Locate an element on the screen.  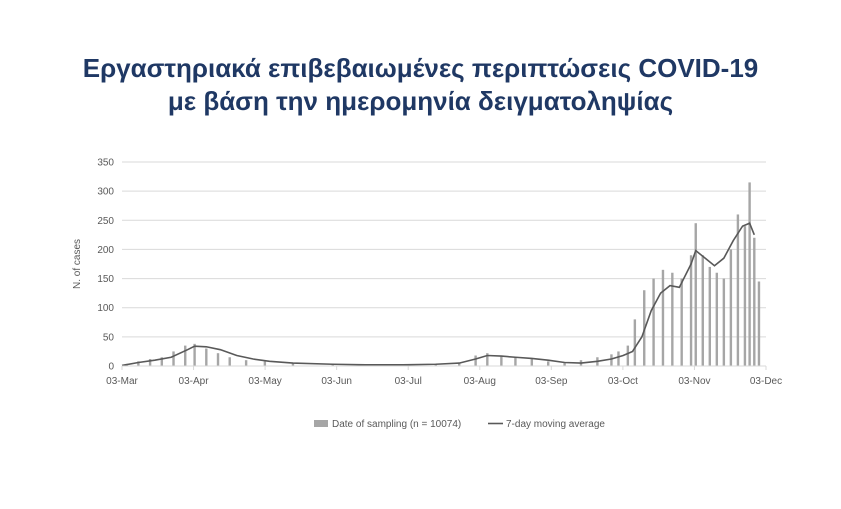
y-tick-label: 300 is located at coordinates (105, 192).